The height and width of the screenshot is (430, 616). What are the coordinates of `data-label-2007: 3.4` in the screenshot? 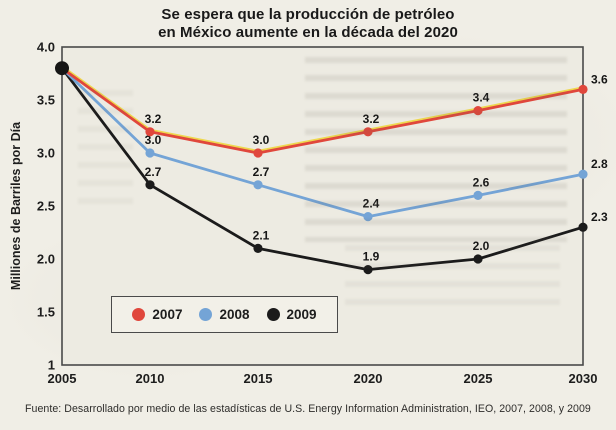 It's located at (481, 98).